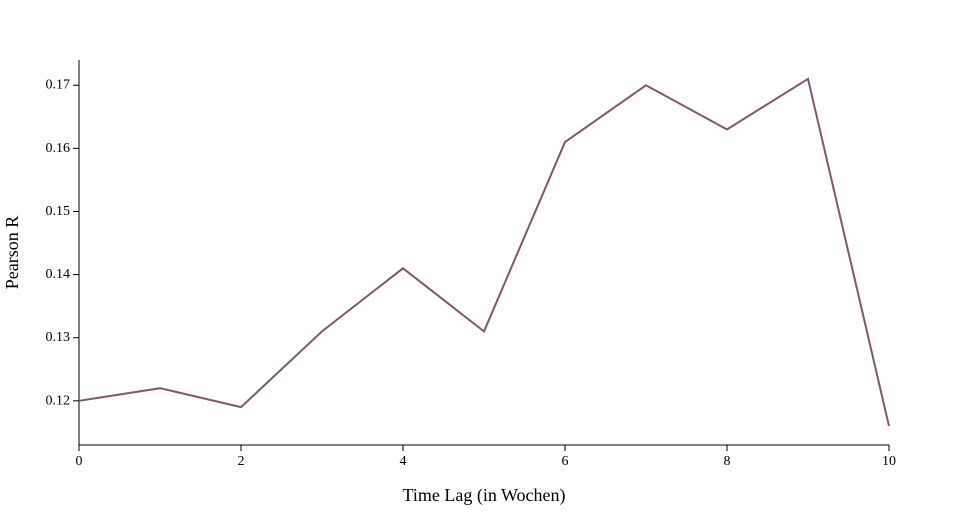  What do you see at coordinates (12, 253) in the screenshot?
I see `y-axis-title: Pearson R` at bounding box center [12, 253].